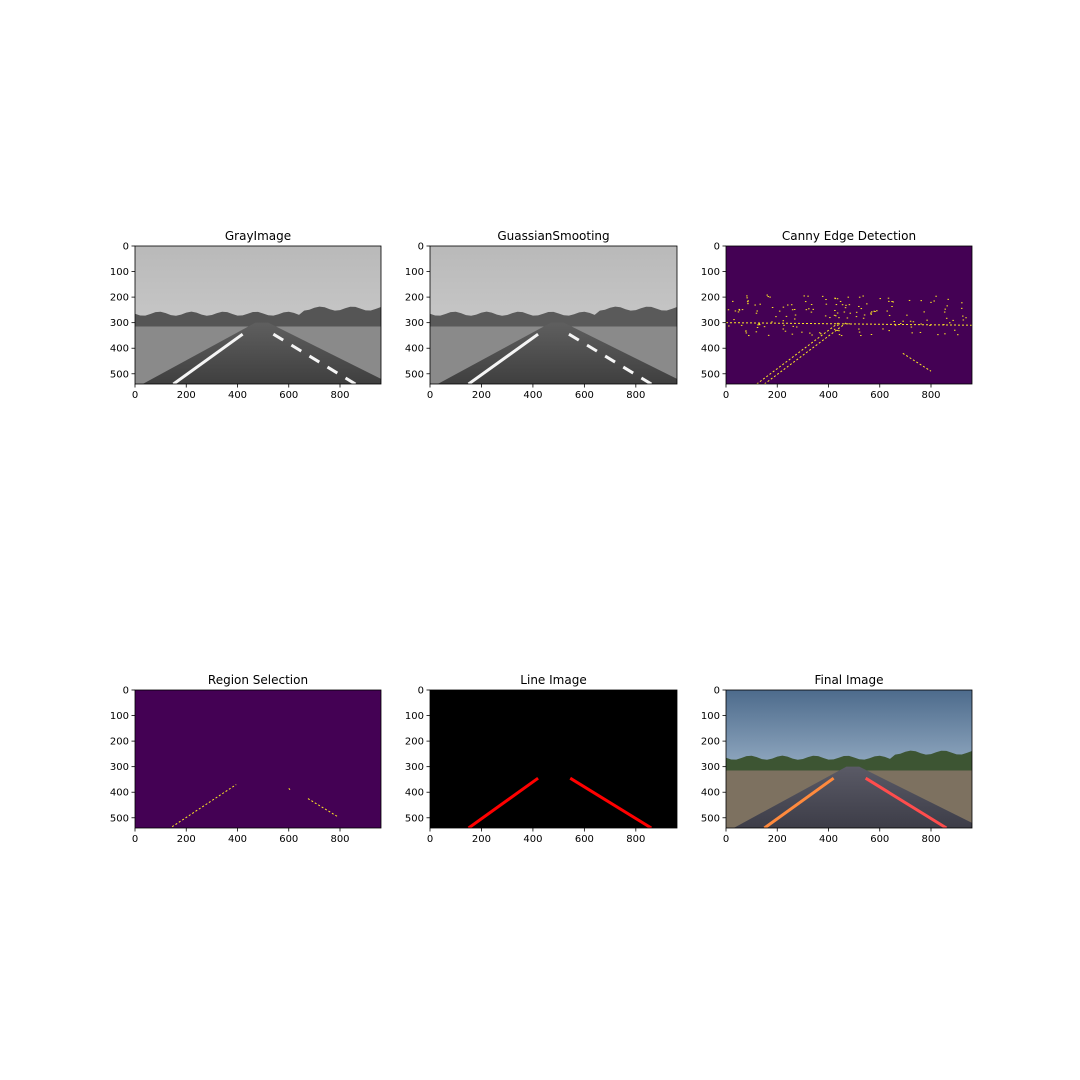 The width and height of the screenshot is (1080, 1080). Describe the element at coordinates (611, 802) in the screenshot. I see `hough-line` at that location.